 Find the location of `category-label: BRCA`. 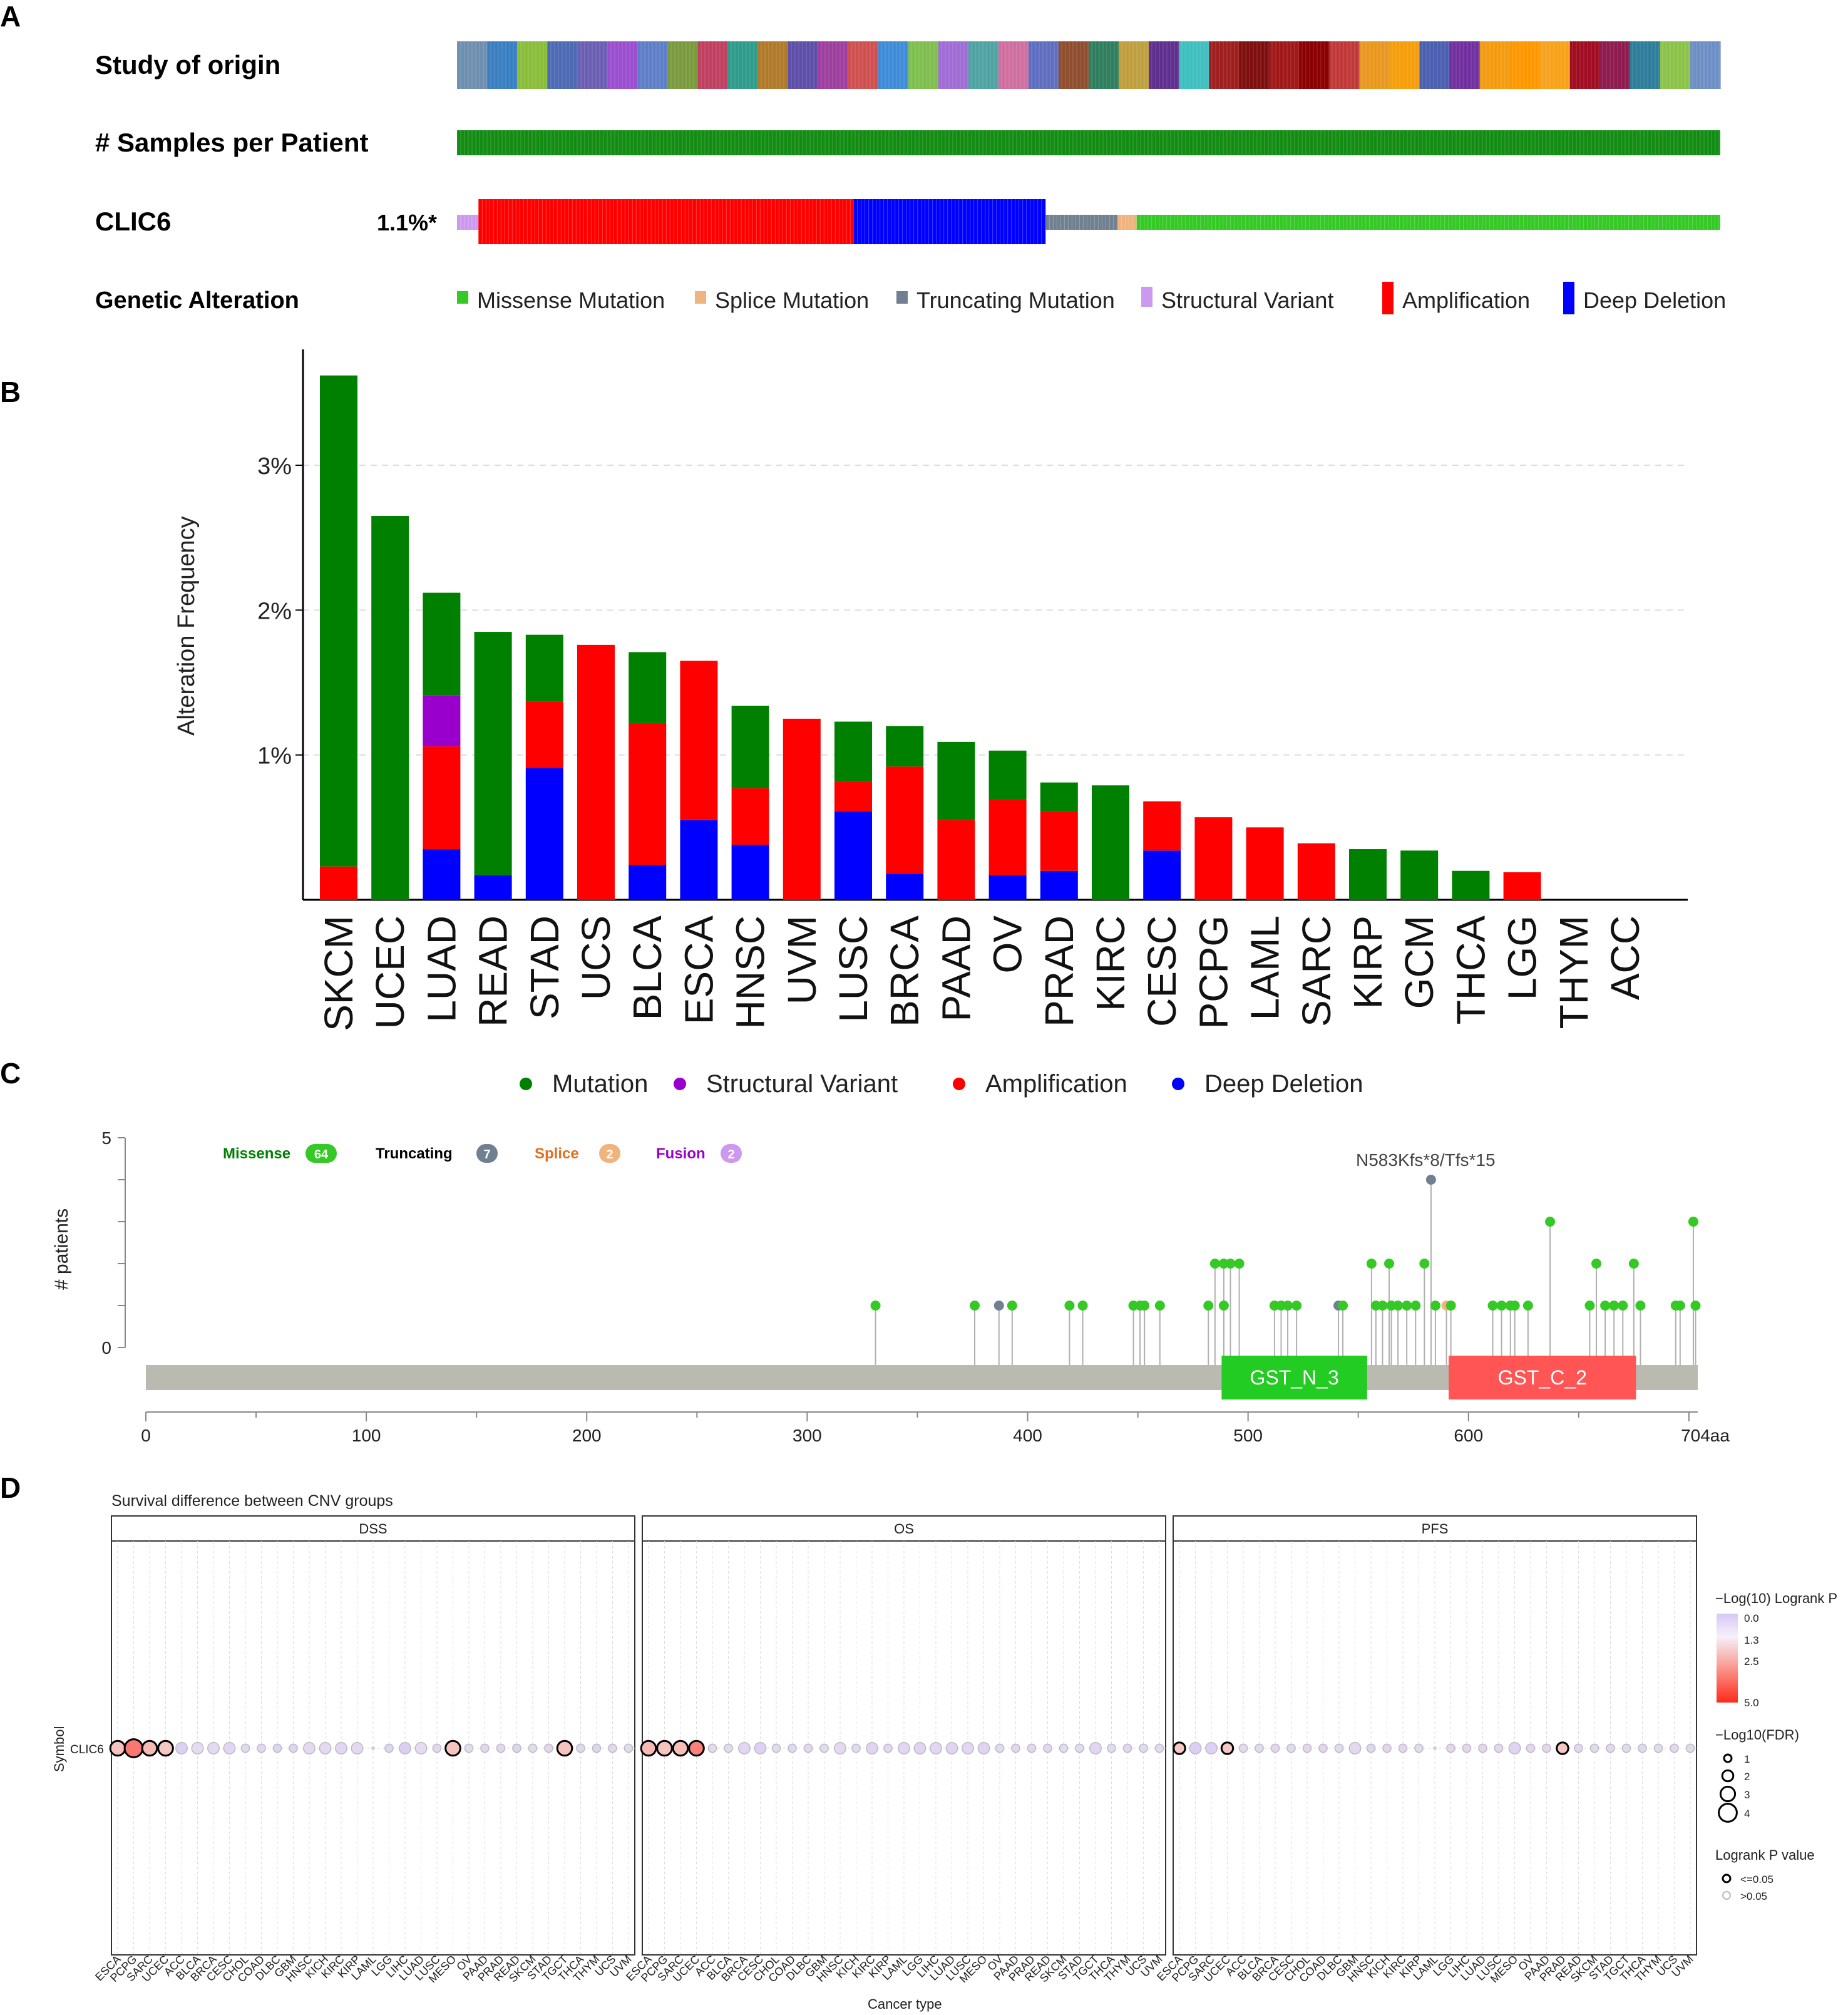

category-label: BRCA is located at coordinates (904, 971).